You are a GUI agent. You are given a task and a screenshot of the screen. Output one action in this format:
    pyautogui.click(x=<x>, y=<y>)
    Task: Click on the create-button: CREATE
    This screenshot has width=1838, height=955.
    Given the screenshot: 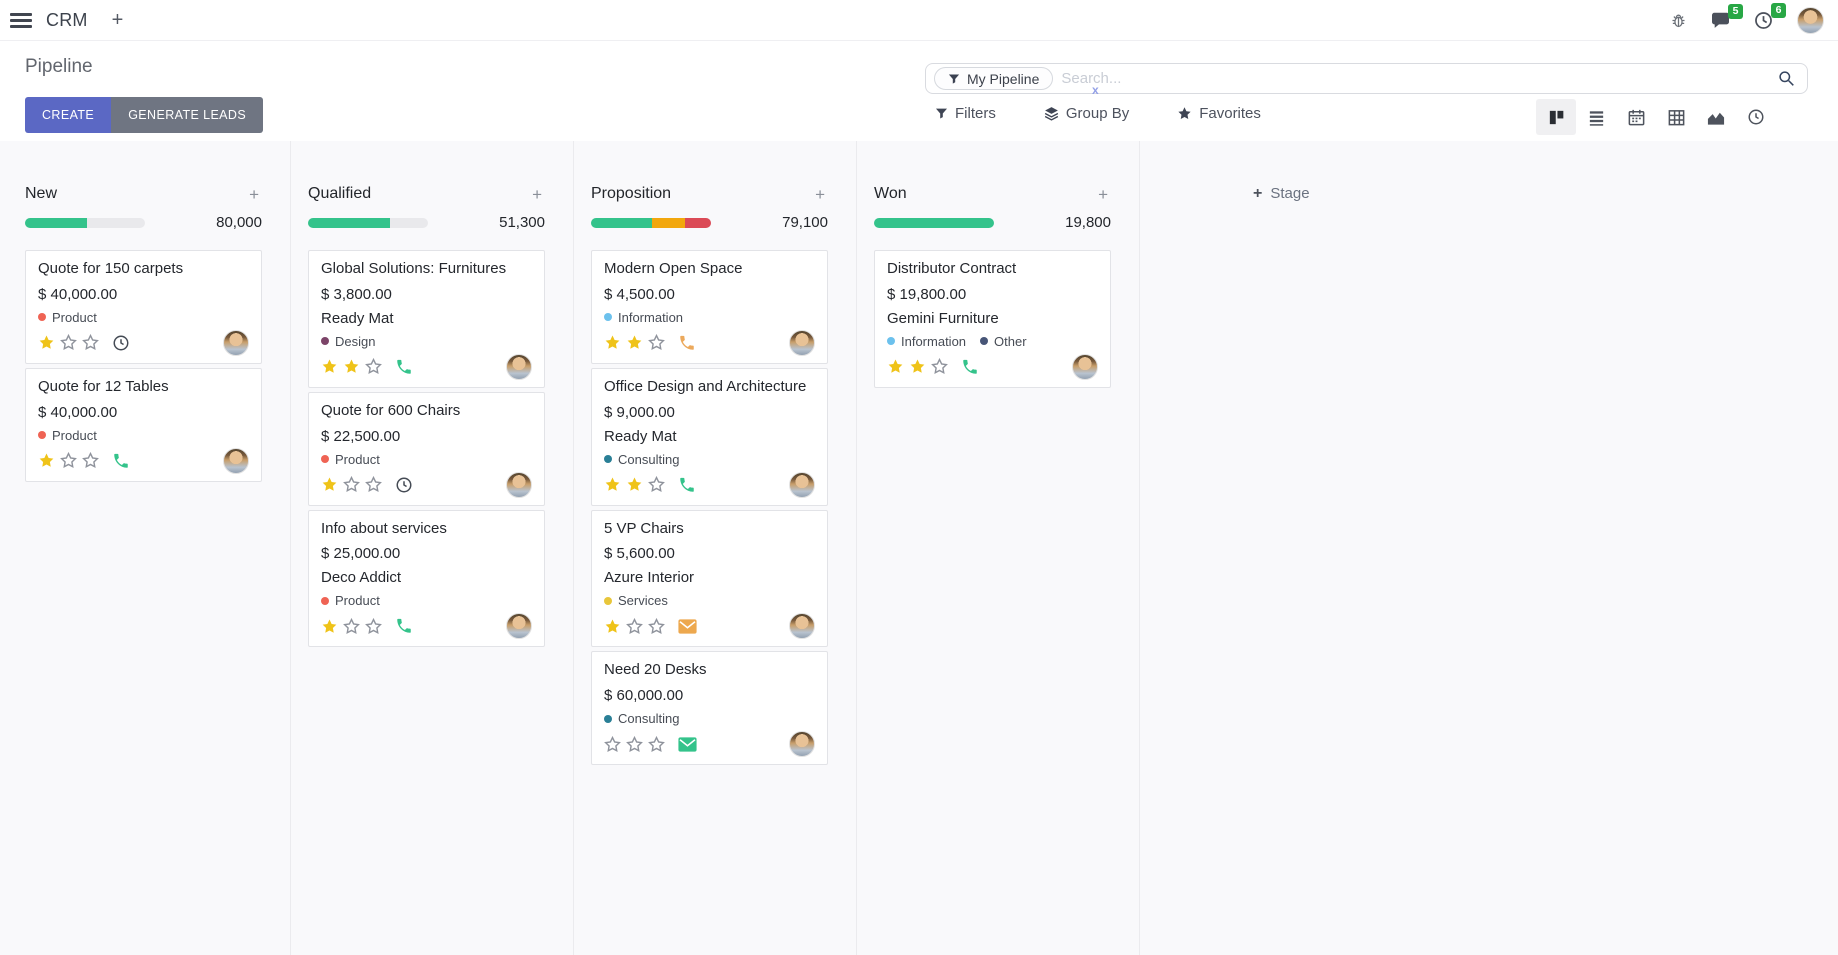 What is the action you would take?
    pyautogui.click(x=68, y=115)
    